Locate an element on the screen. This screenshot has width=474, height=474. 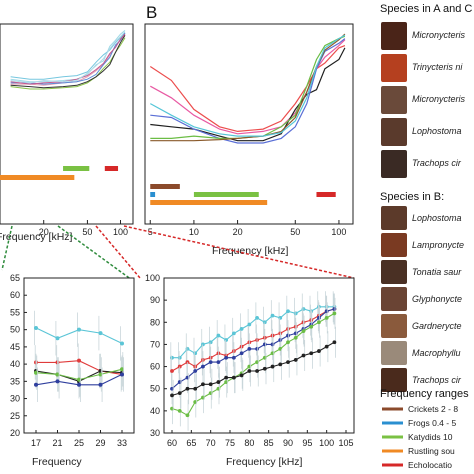
range-label-4: Echolocatio is located at coordinates (430, 465).